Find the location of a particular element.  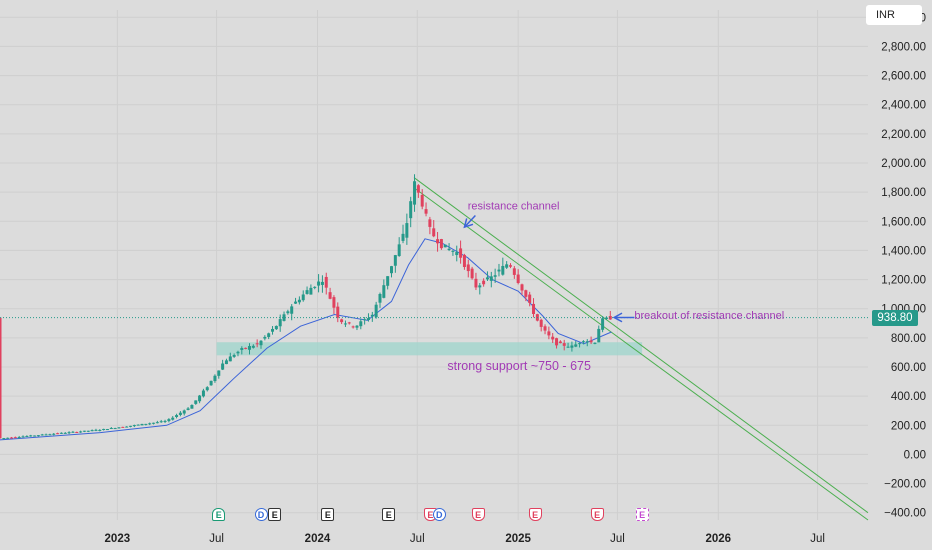

resistance-arrow is located at coordinates (469, 221).